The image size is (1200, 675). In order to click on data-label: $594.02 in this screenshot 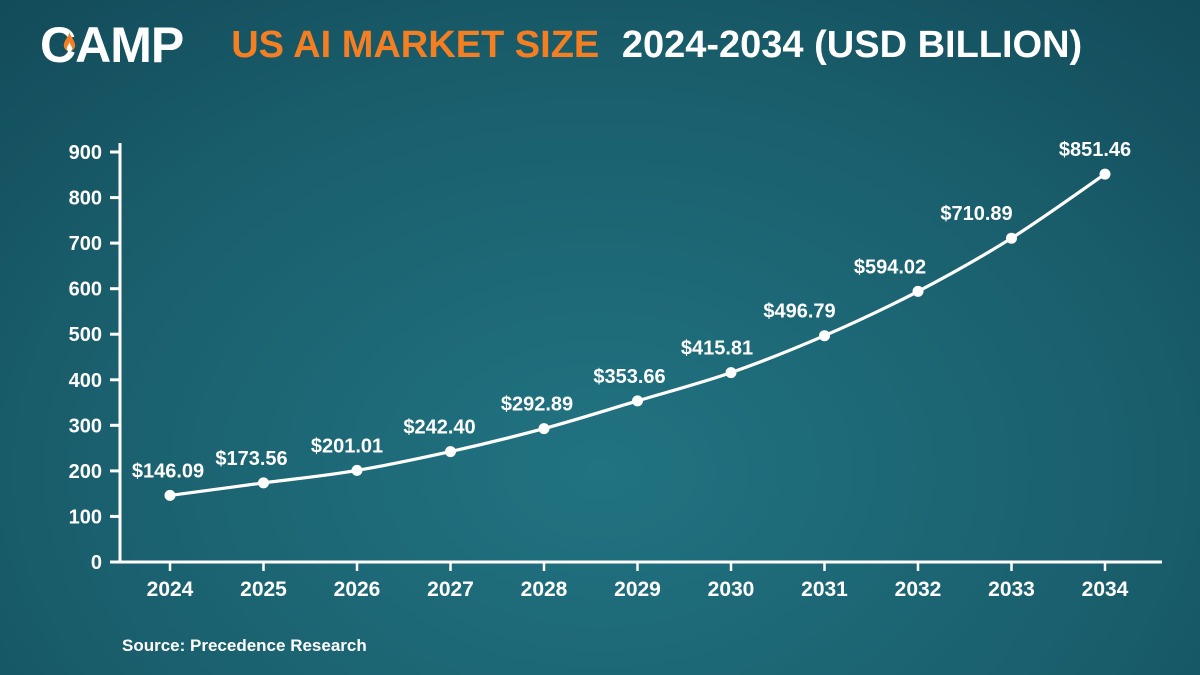, I will do `click(890, 267)`.